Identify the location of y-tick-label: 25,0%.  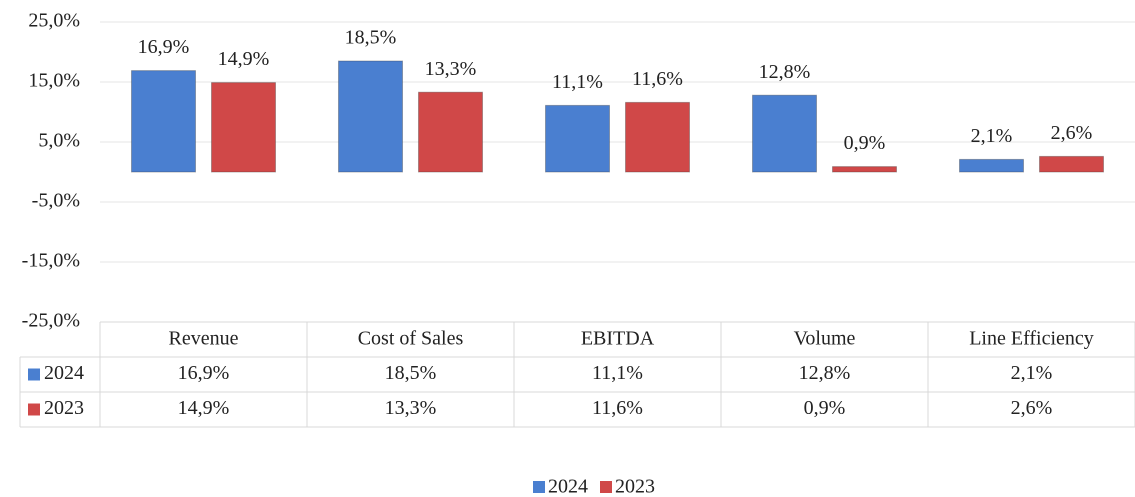
(54, 21).